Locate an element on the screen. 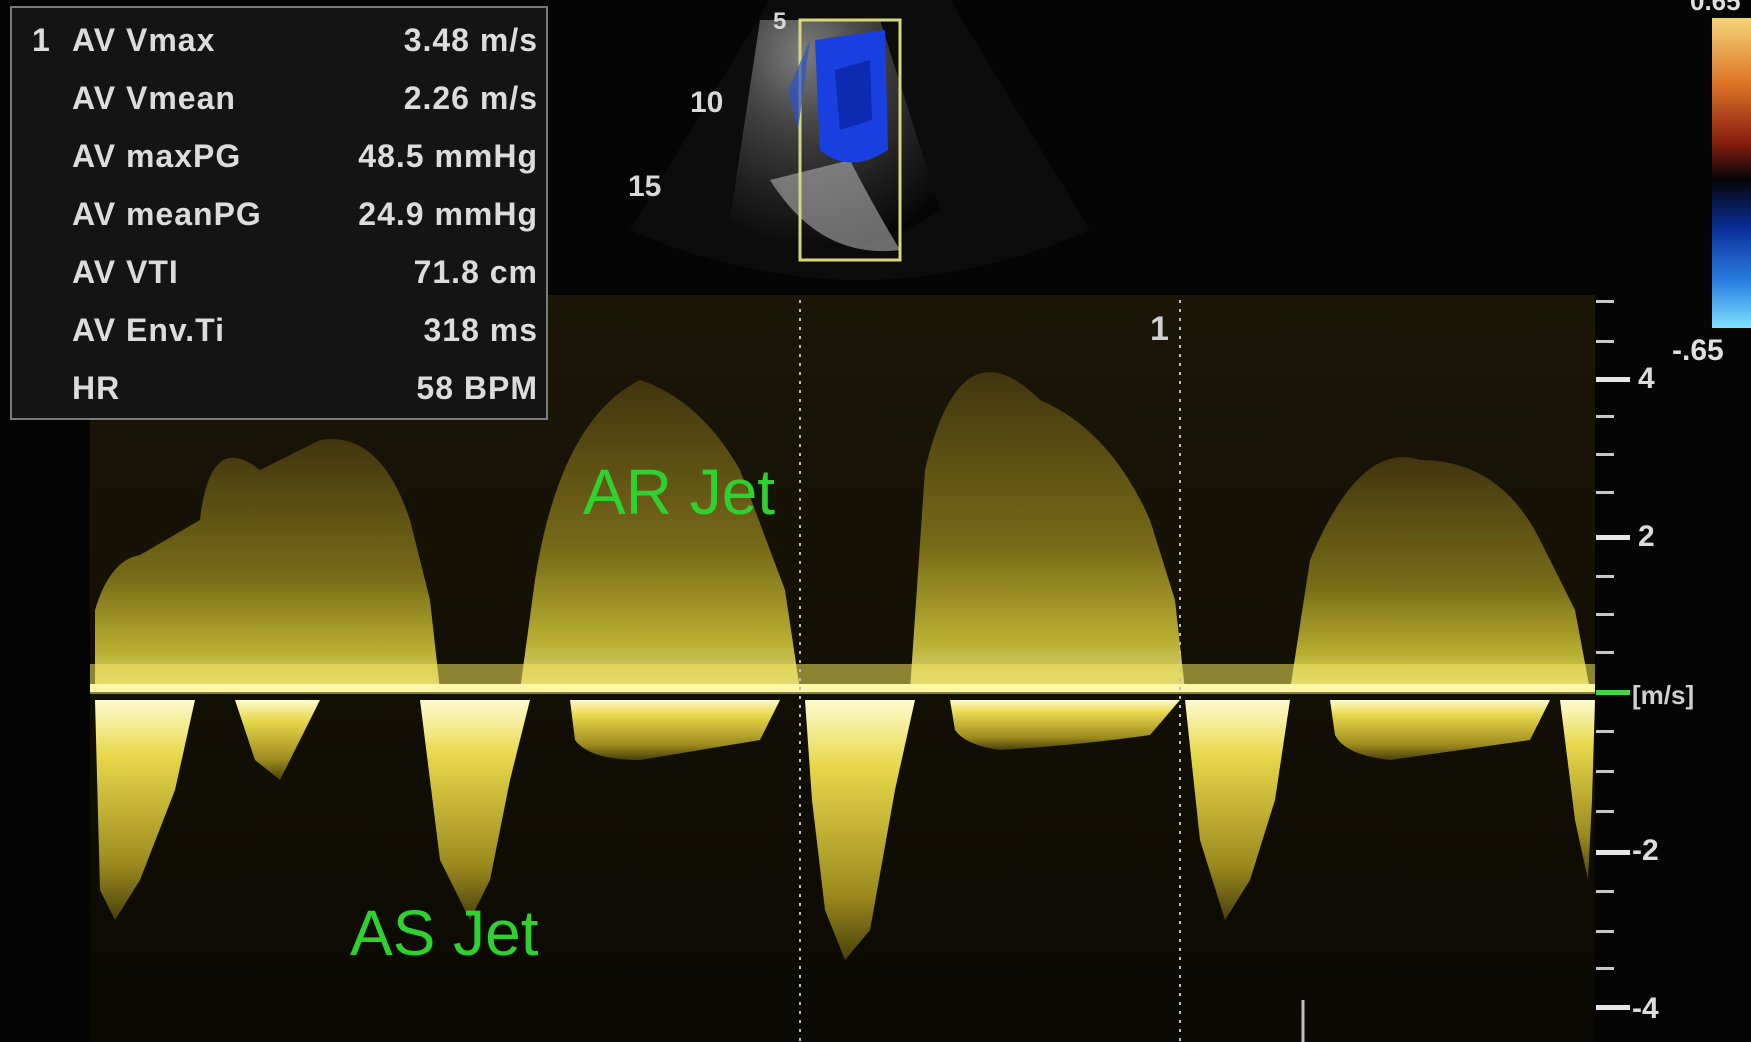  measurement-label: AV VTI is located at coordinates (125, 272).